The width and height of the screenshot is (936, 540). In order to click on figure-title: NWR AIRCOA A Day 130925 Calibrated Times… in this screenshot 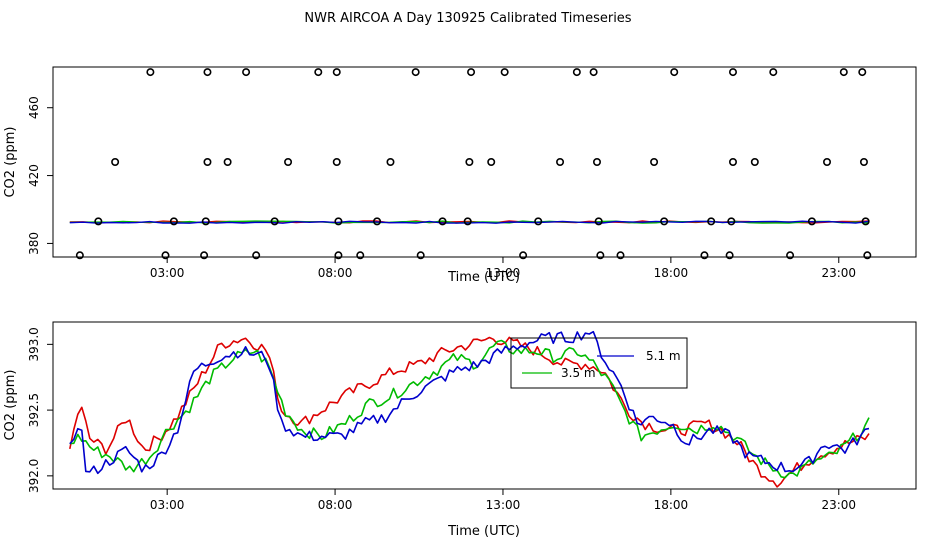, I will do `click(467, 18)`.